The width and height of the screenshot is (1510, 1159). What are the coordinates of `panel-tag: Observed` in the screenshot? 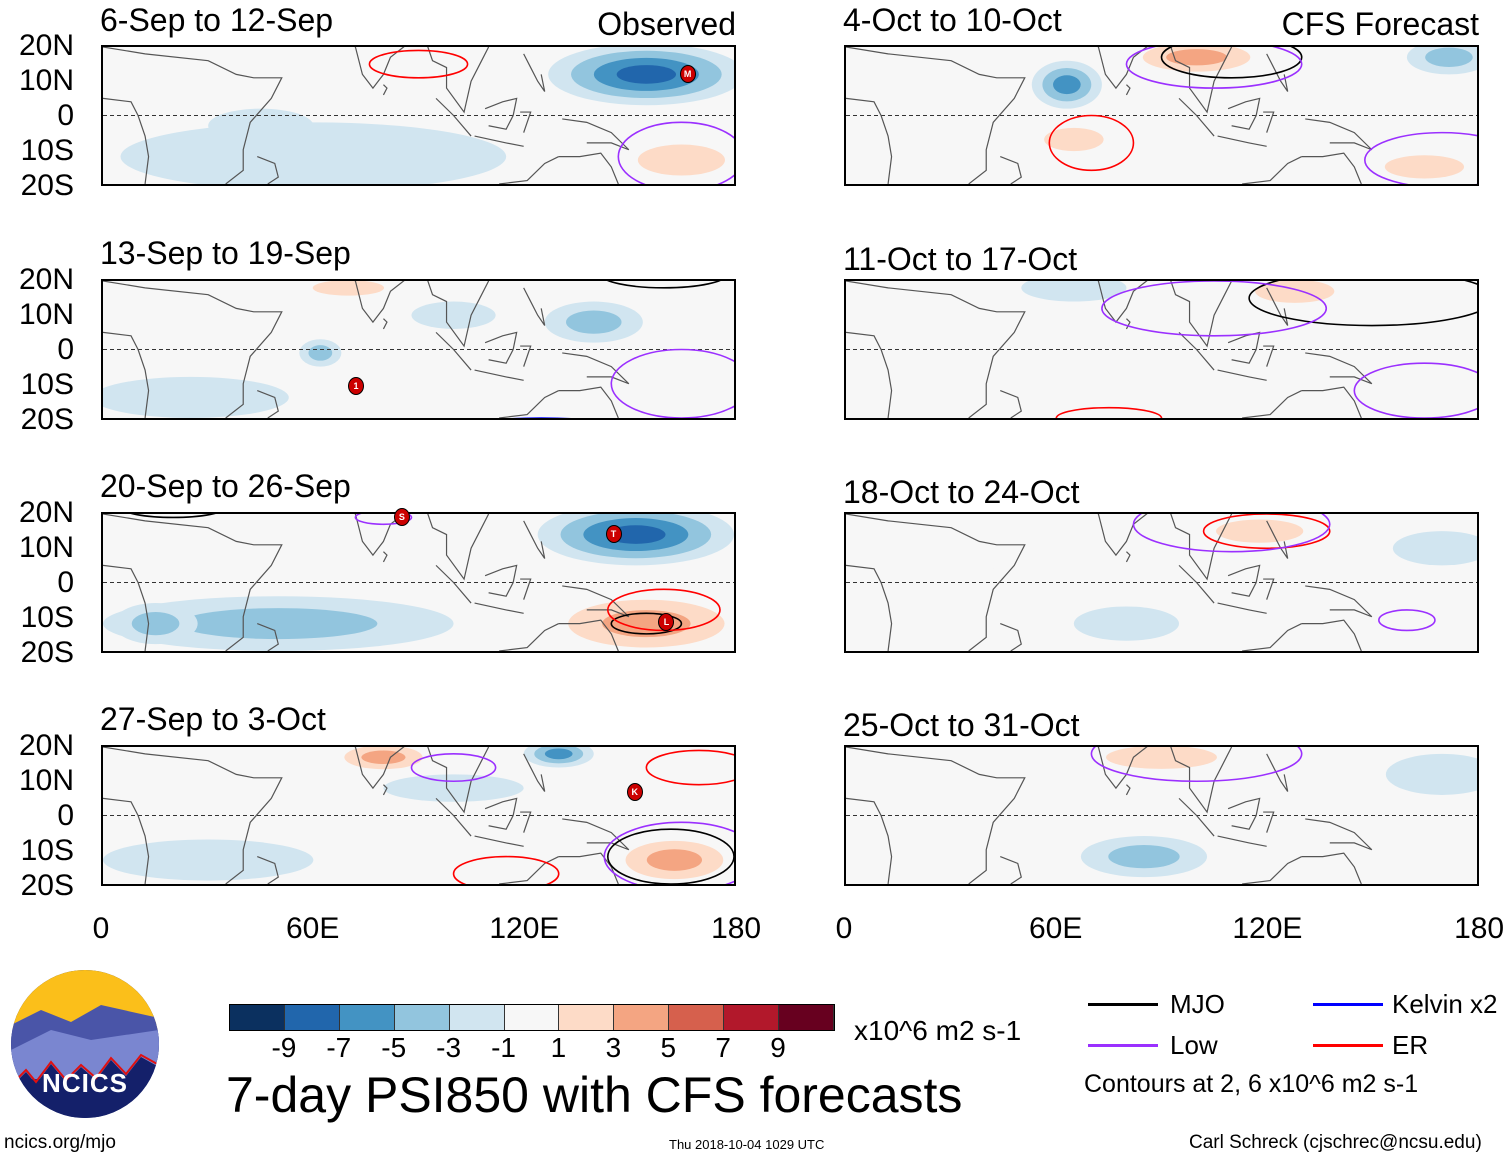 It's located at (666, 24).